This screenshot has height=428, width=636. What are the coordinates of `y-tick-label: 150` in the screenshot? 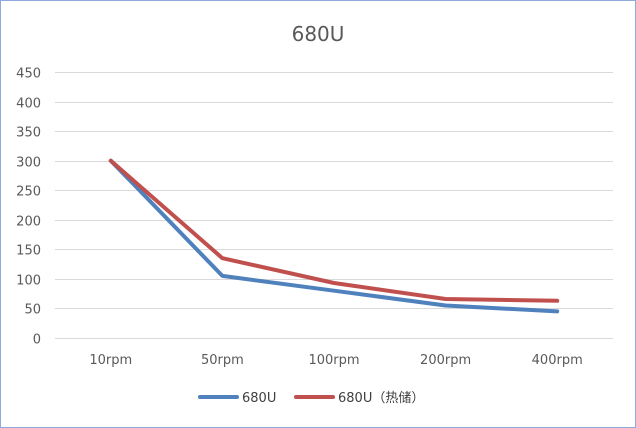 It's located at (28, 251).